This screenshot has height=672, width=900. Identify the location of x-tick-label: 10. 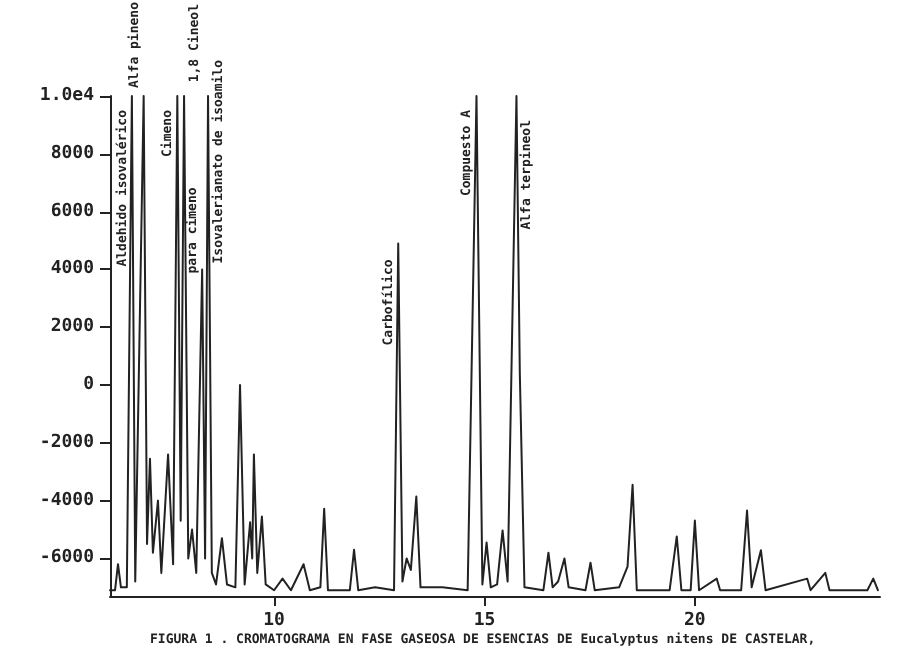
(274, 621).